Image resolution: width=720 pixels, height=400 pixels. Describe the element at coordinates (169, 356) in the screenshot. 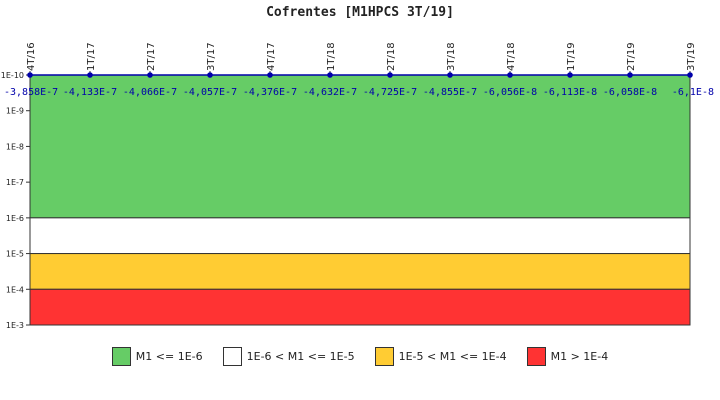

I see `legend-label: M1 <= 1E-6` at that location.